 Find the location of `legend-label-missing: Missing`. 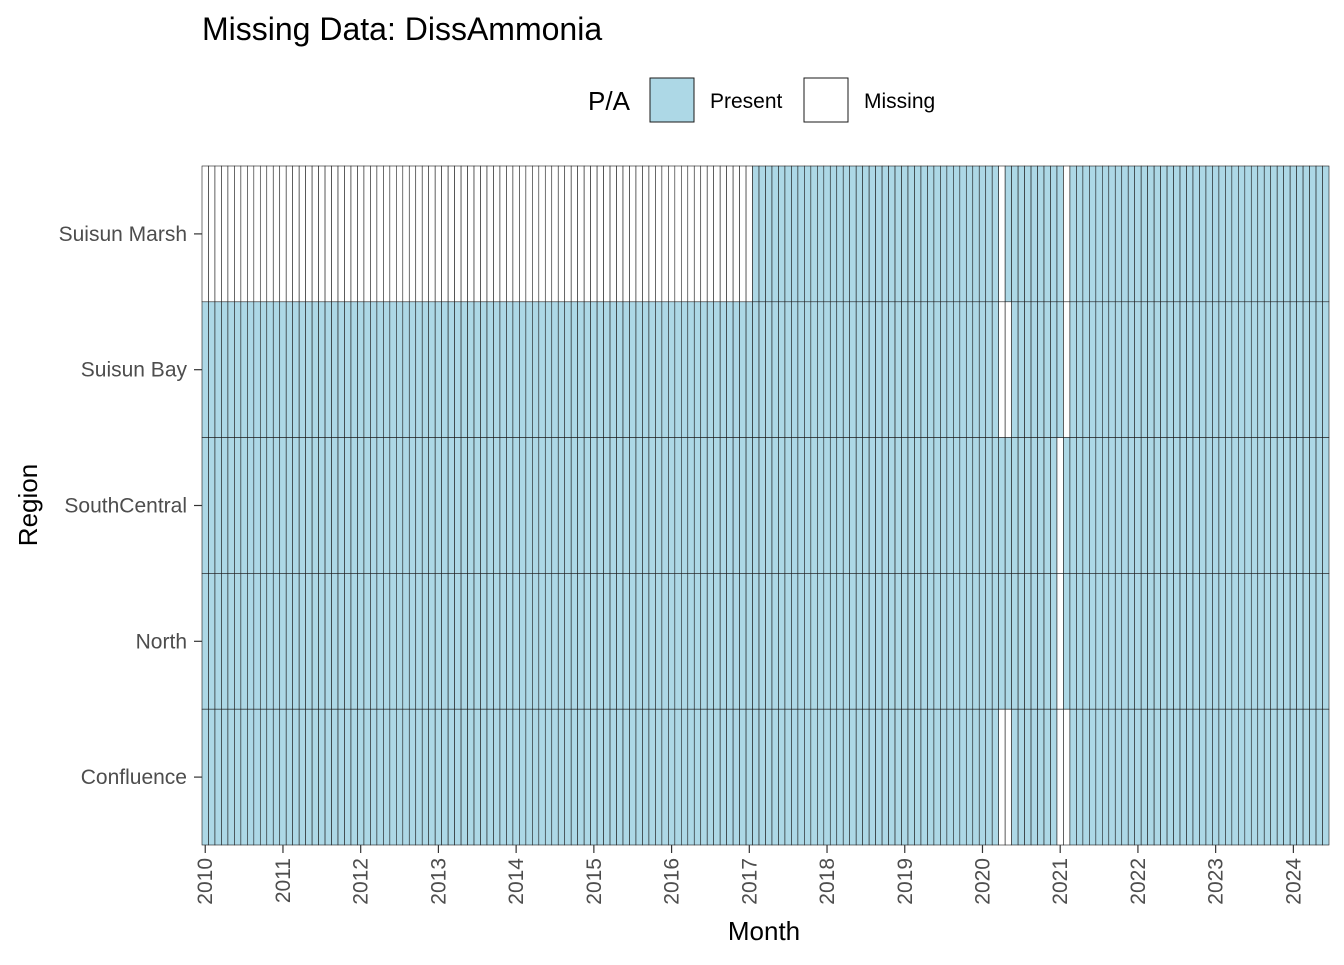

legend-label-missing: Missing is located at coordinates (899, 101).